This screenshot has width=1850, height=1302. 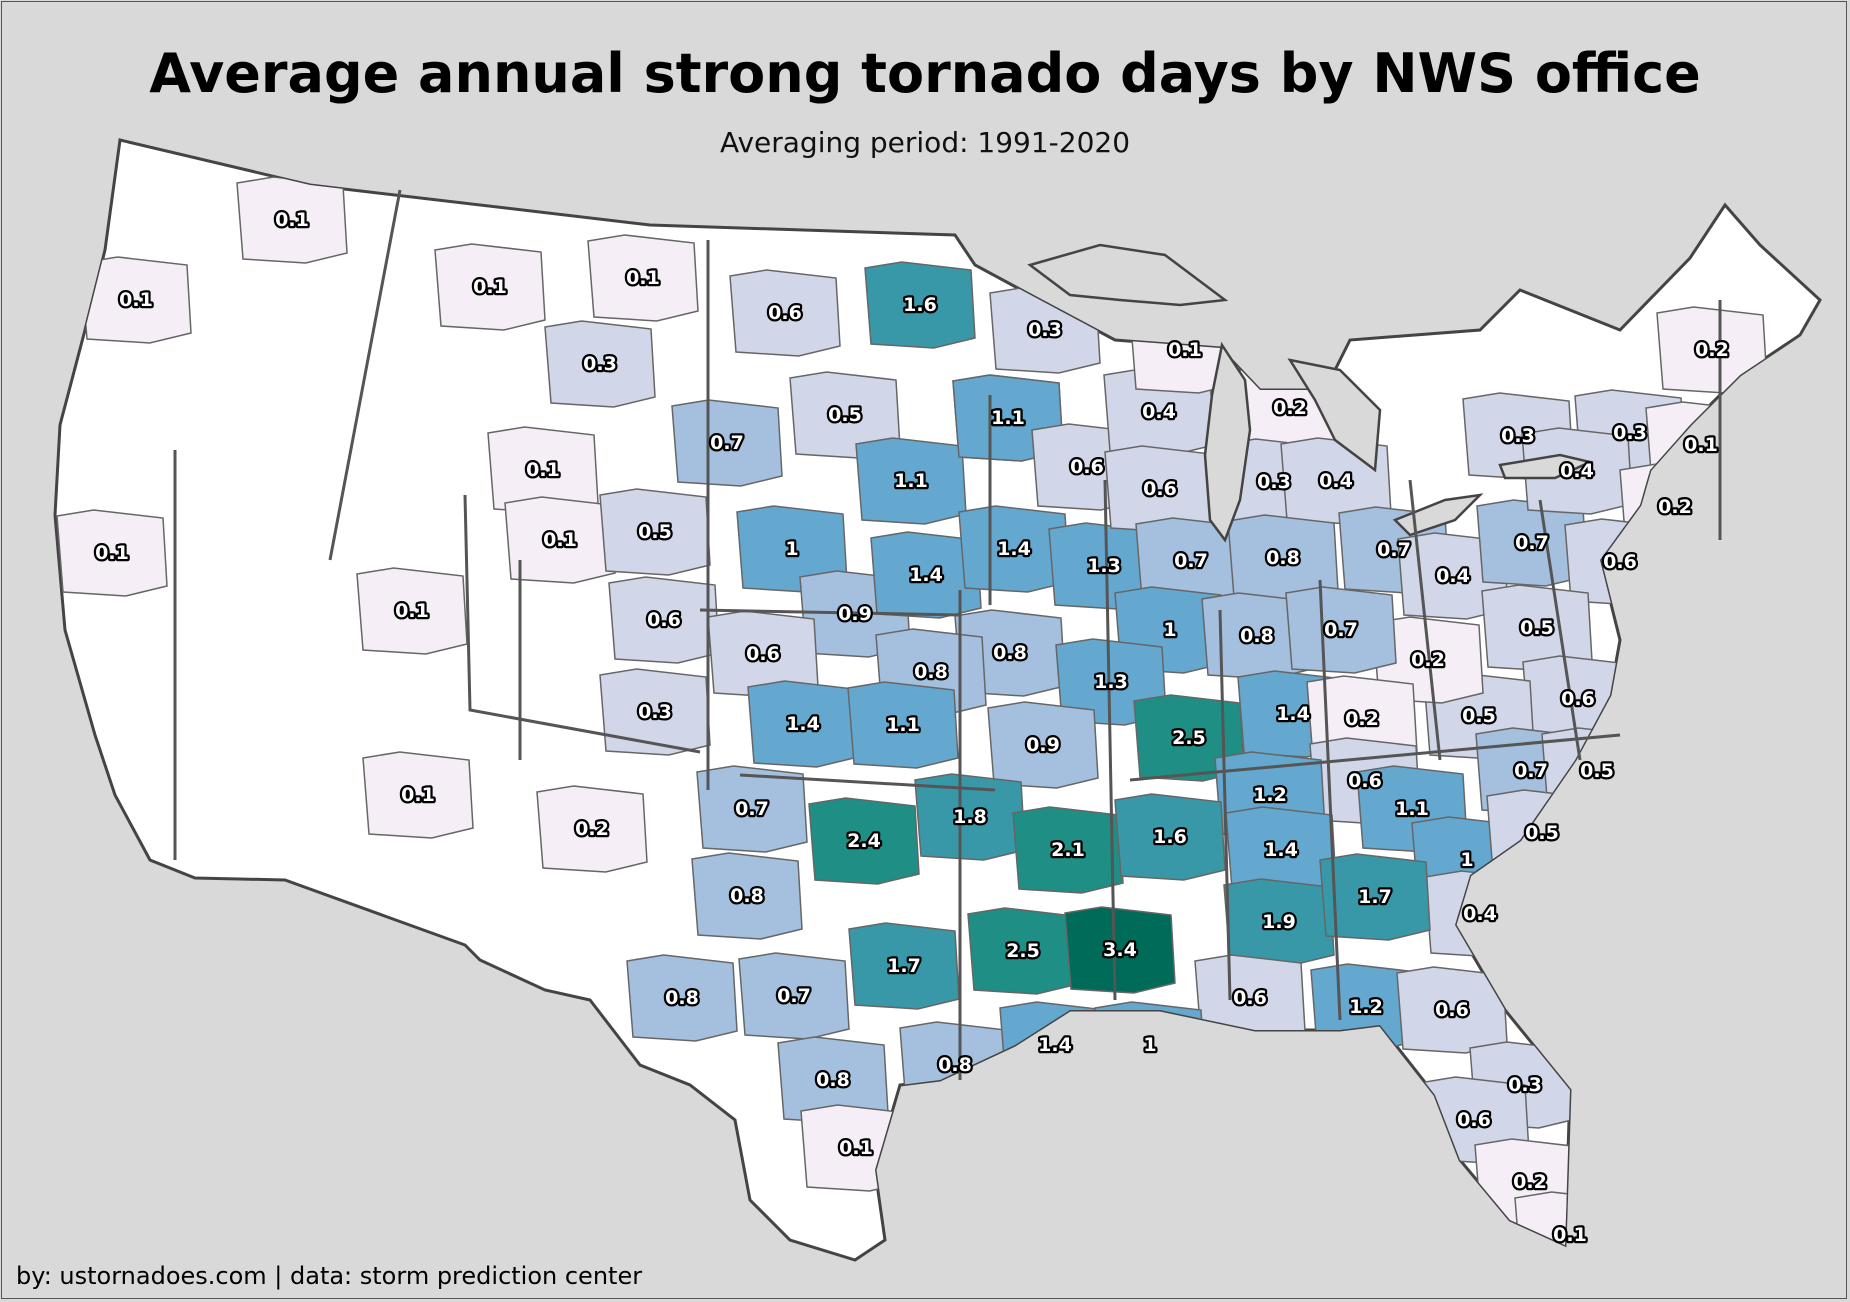 What do you see at coordinates (1577, 471) in the screenshot?
I see `office-value-vt-burlington: 0.4` at bounding box center [1577, 471].